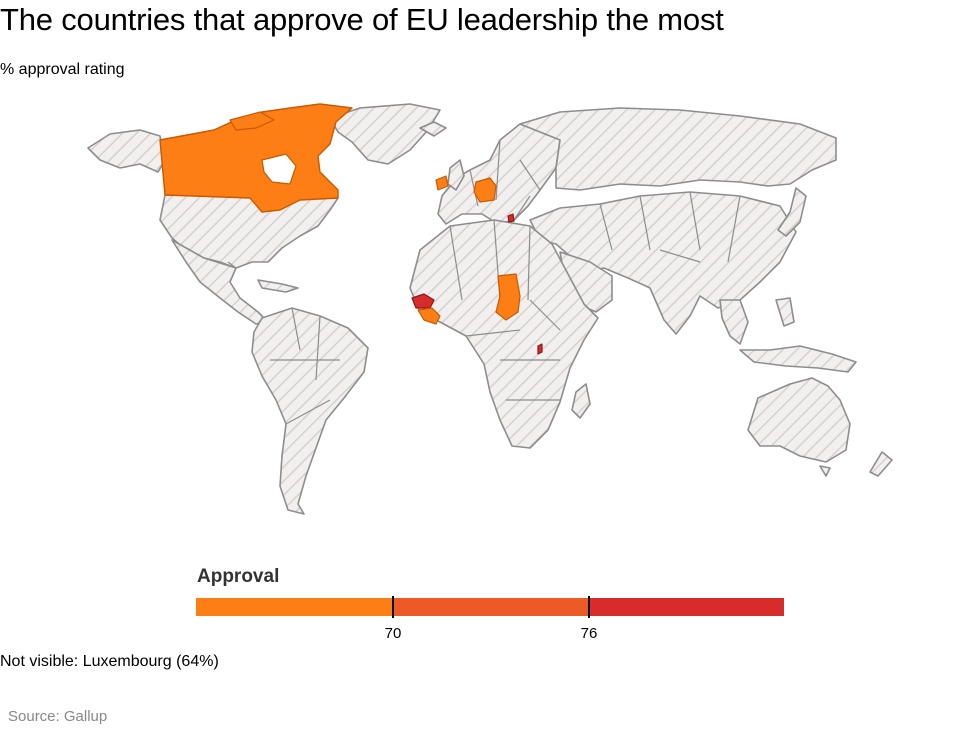 This screenshot has height=735, width=980. What do you see at coordinates (238, 576) in the screenshot?
I see `legend-title: Approval` at bounding box center [238, 576].